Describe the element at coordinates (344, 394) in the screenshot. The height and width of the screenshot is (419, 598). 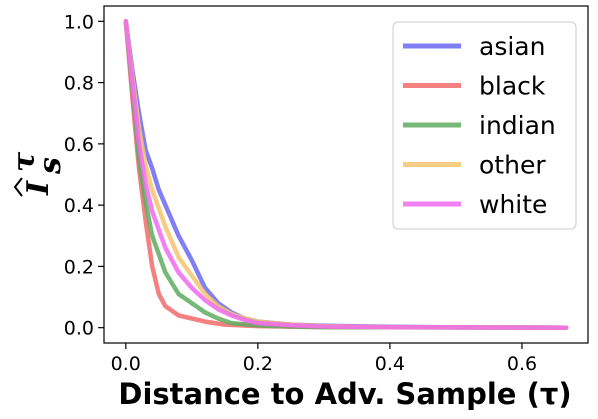
I see `x-axis-label: Distance to Adv. Sample (τ)` at that location.